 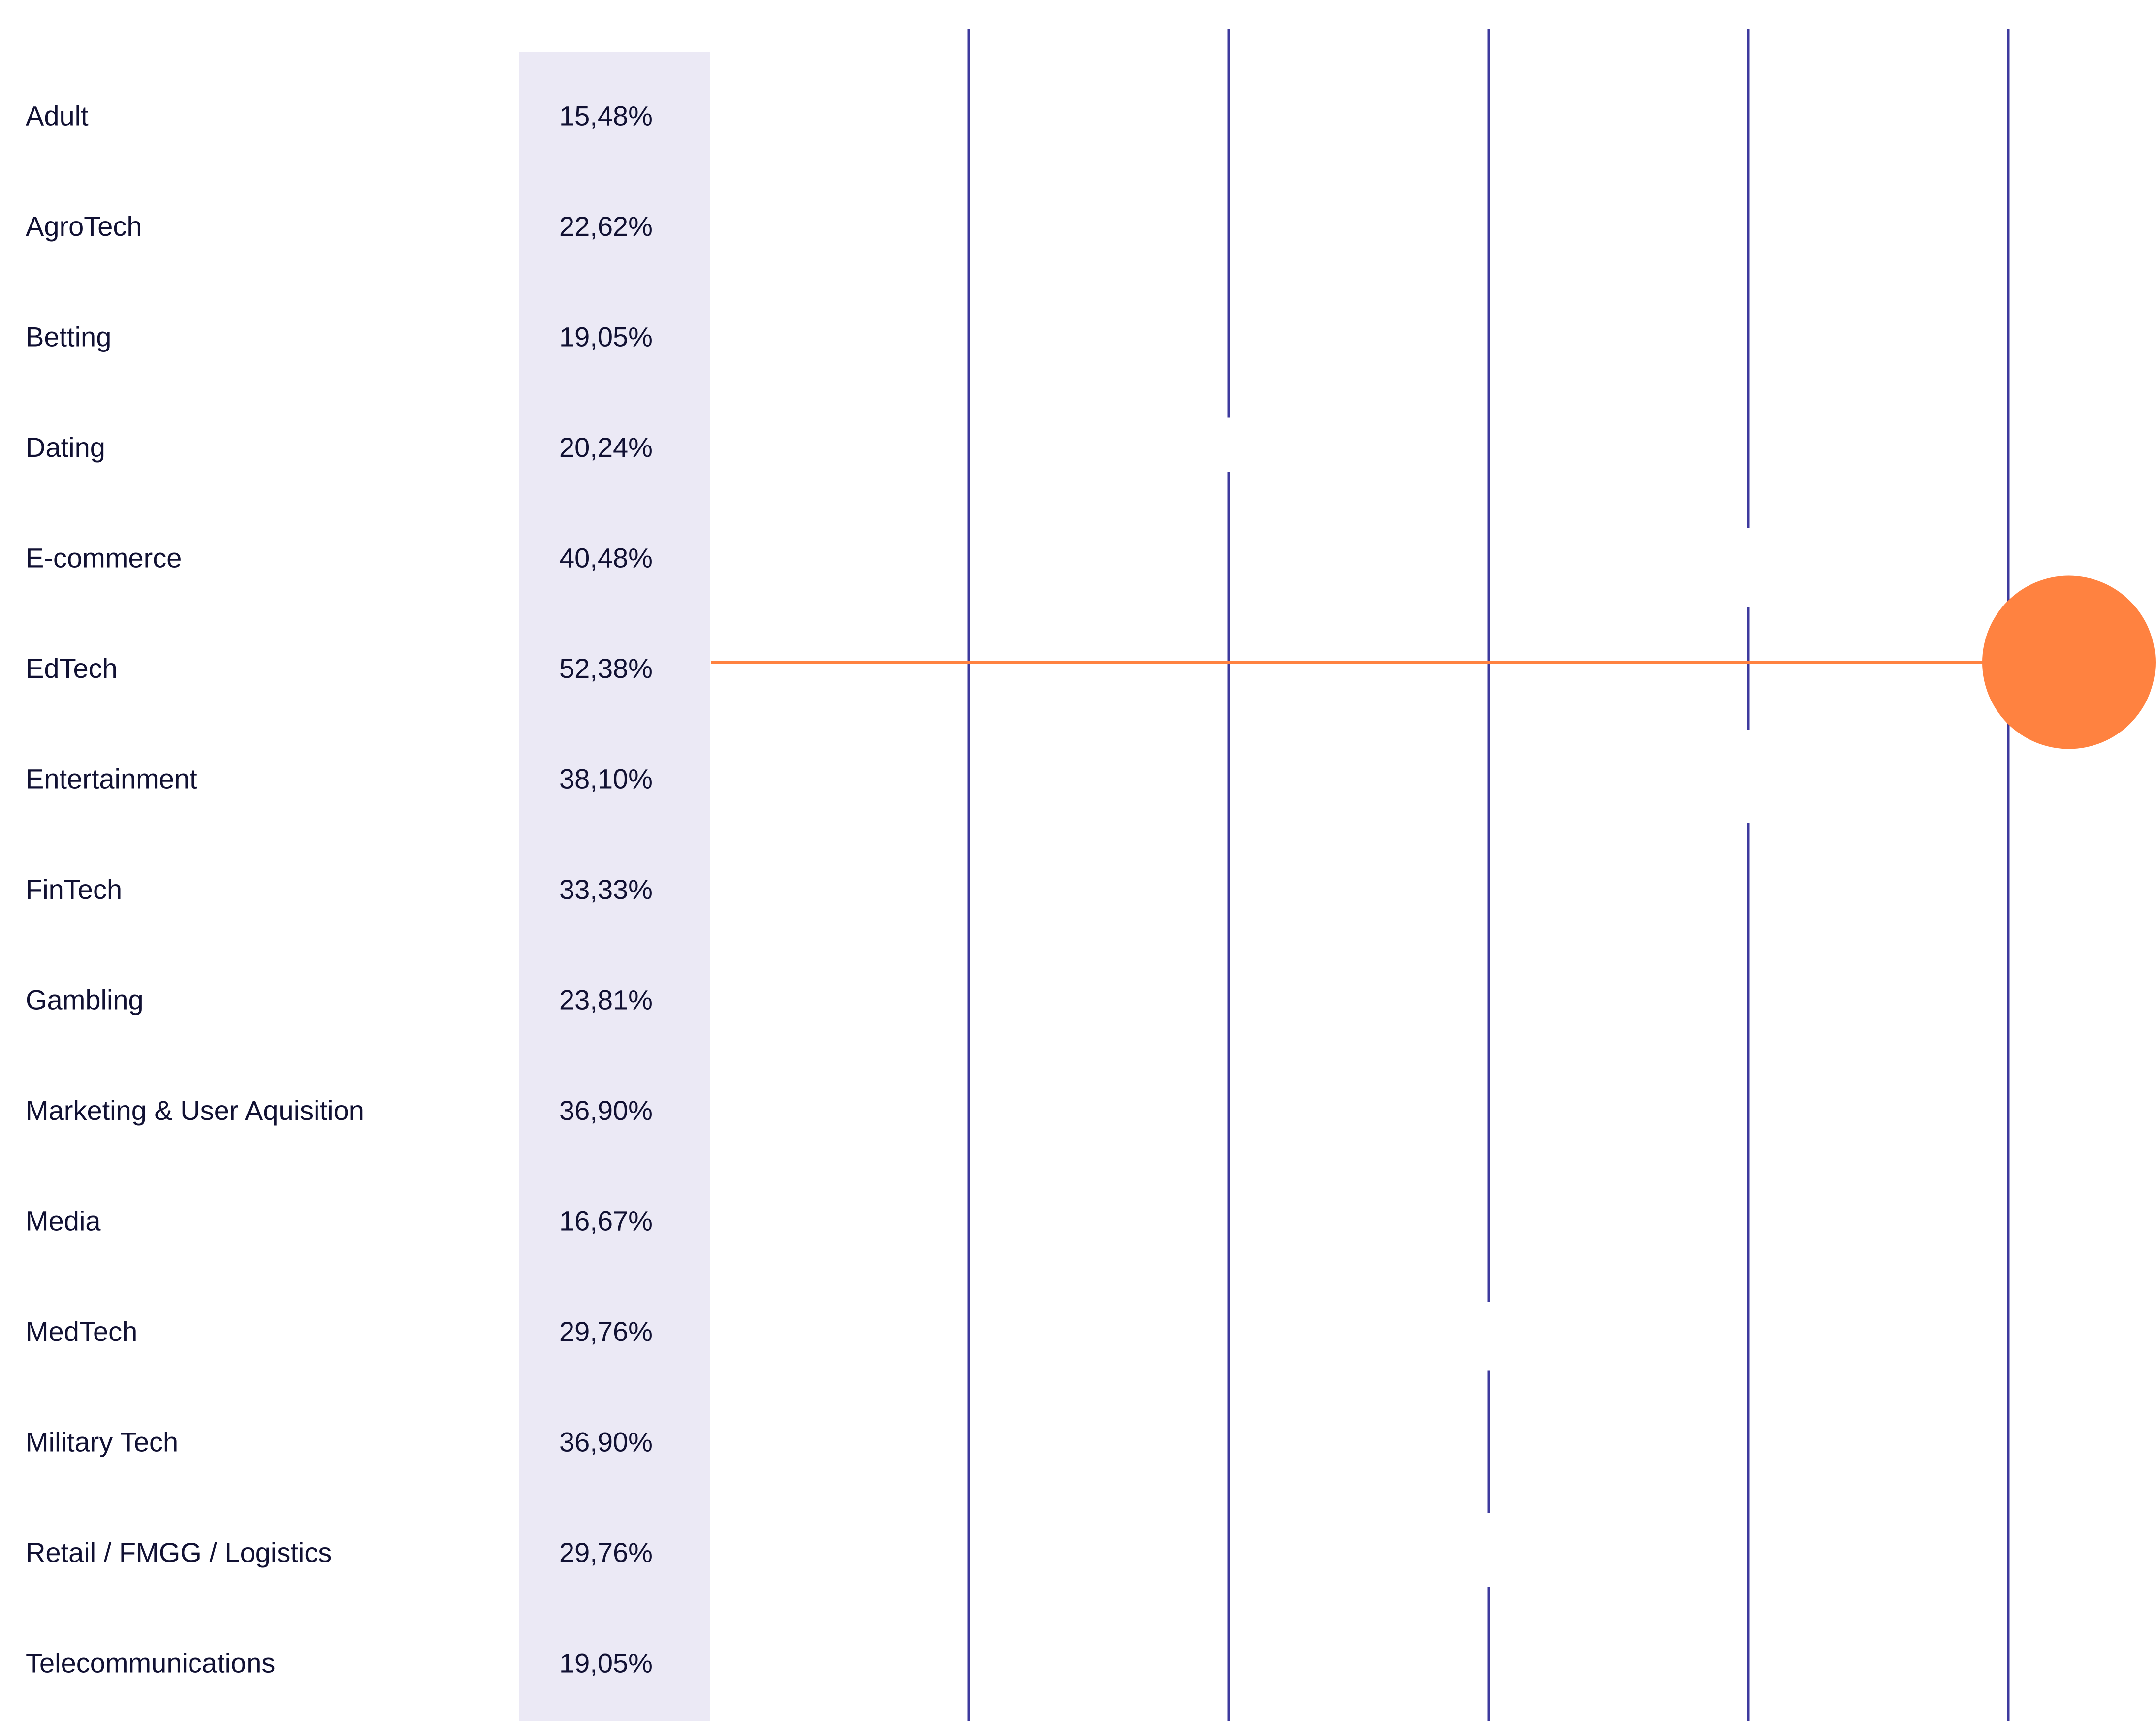 I want to click on value-label: 52,38%, so click(x=606, y=668).